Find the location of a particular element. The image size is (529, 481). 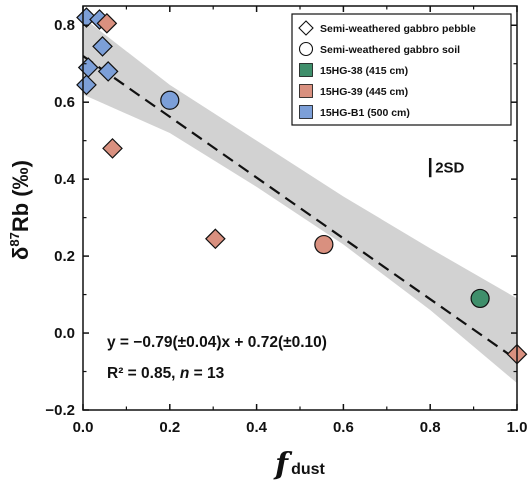

r-squared-text: R² = 0.85, n = 13 is located at coordinates (166, 373).